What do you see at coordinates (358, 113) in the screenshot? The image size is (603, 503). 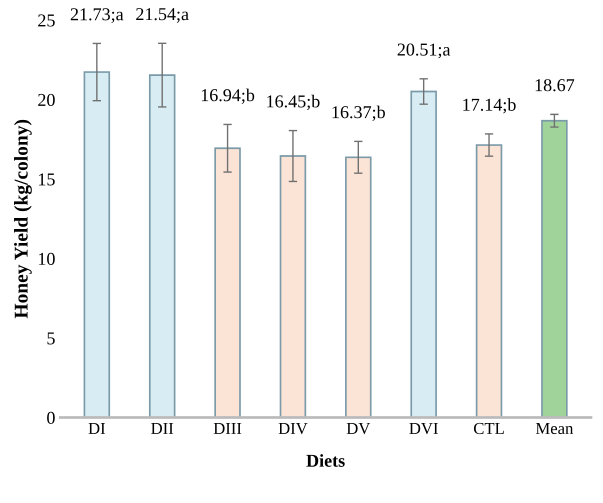 I see `data-label: 16.37;b` at bounding box center [358, 113].